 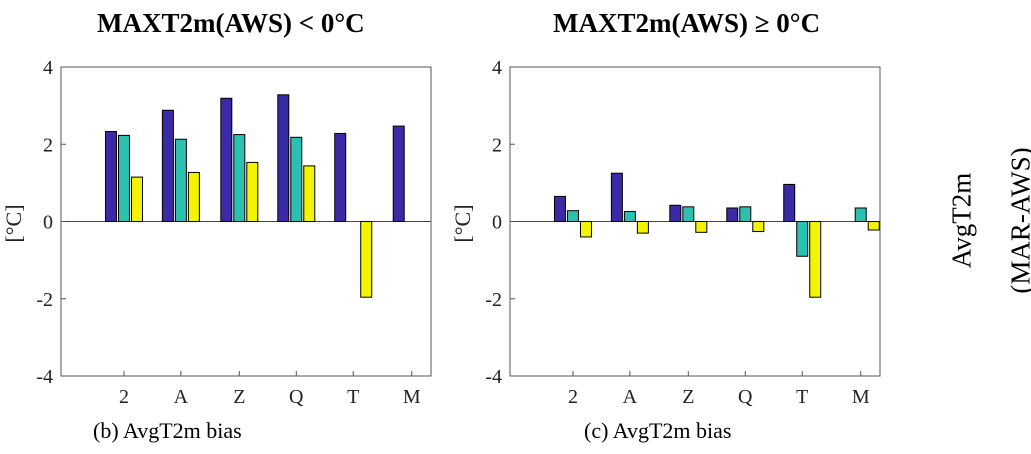 I want to click on chart-title-right: MAXT2m(AWS) ≥ 0°C, so click(x=687, y=23).